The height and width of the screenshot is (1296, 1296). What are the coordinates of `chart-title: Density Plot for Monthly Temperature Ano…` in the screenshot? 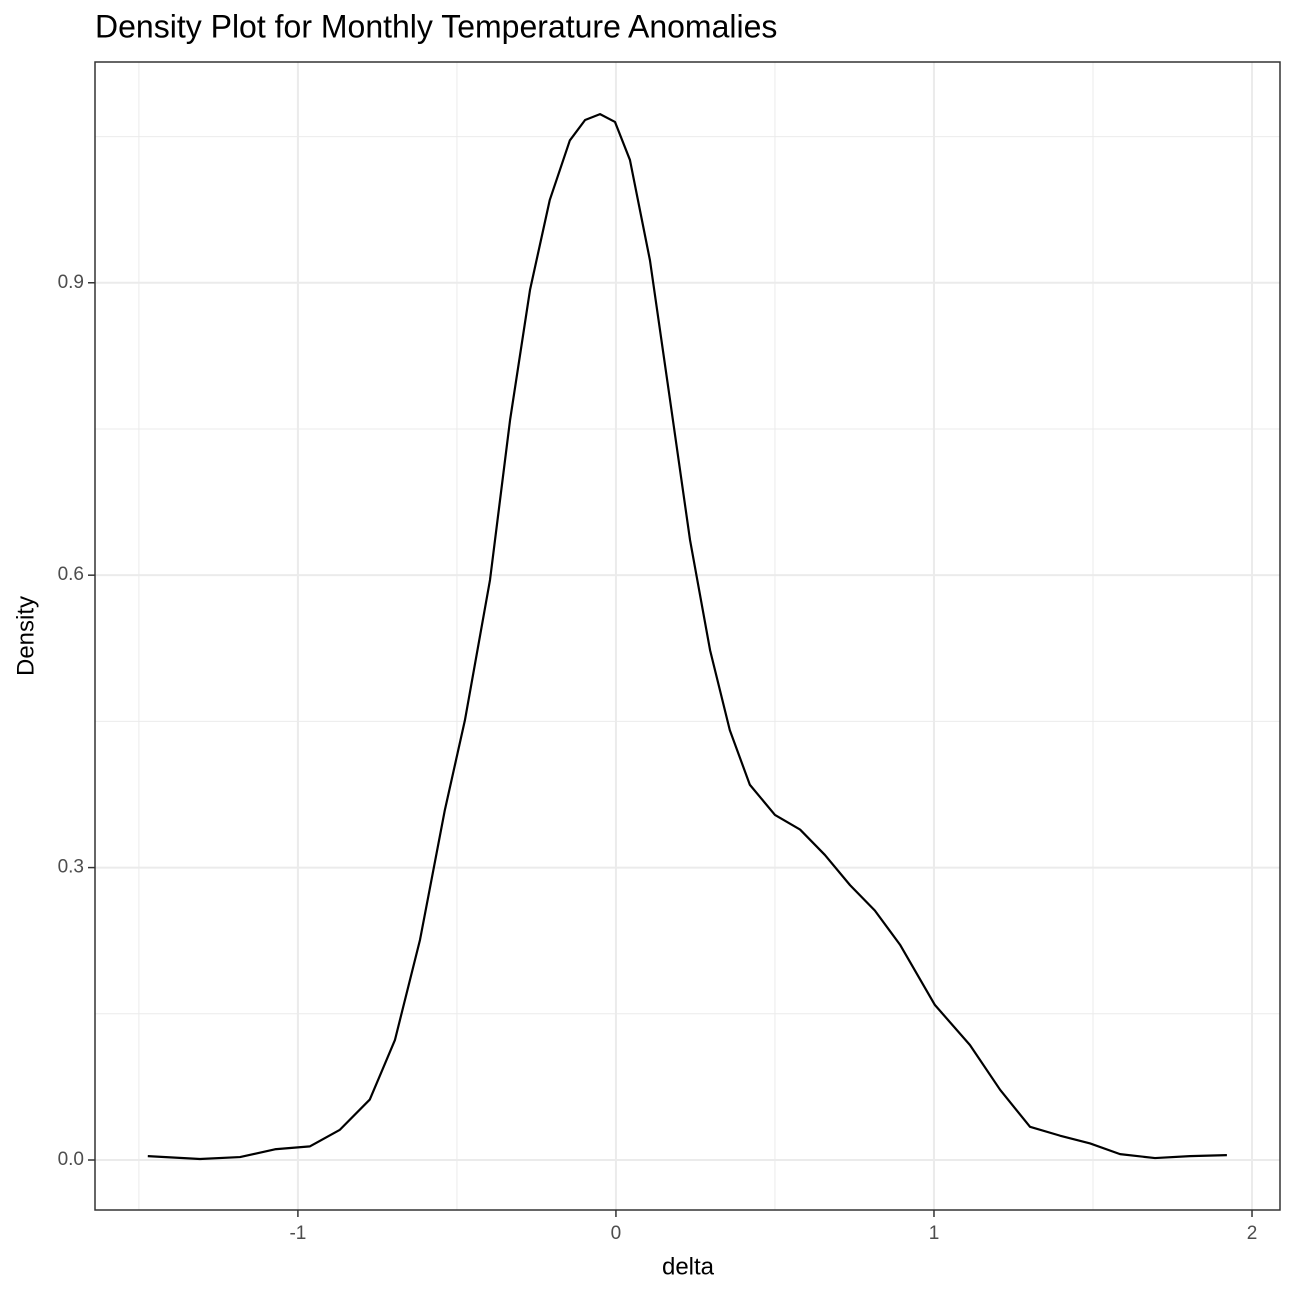 It's located at (436, 26).